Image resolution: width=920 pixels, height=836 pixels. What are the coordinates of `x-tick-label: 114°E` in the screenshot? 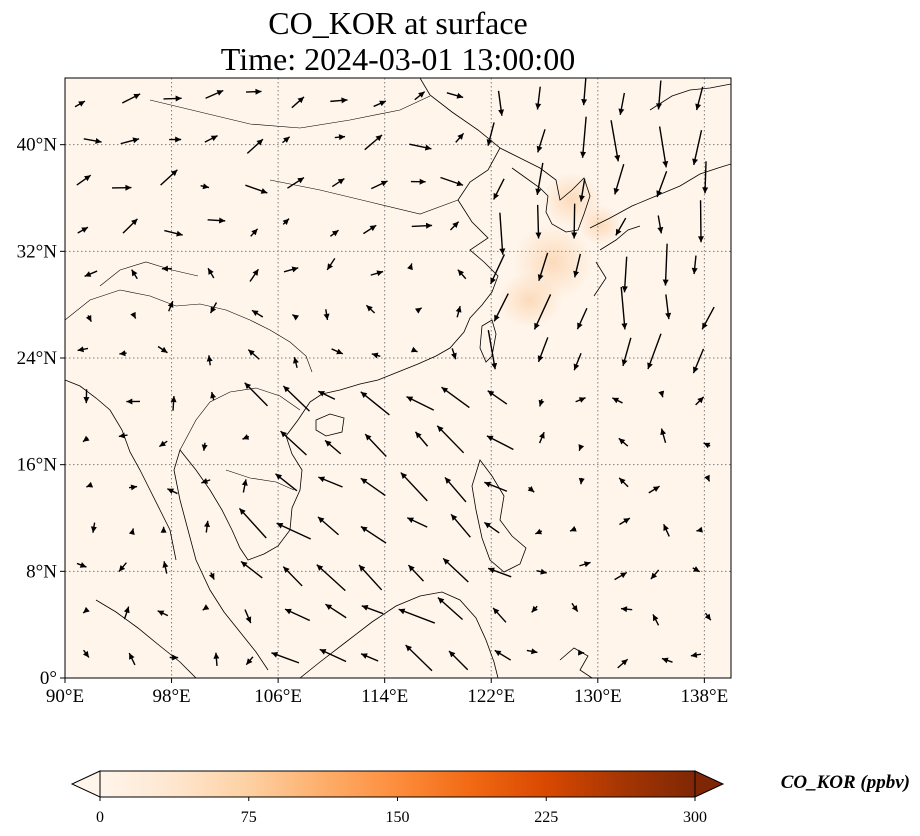 It's located at (384, 696).